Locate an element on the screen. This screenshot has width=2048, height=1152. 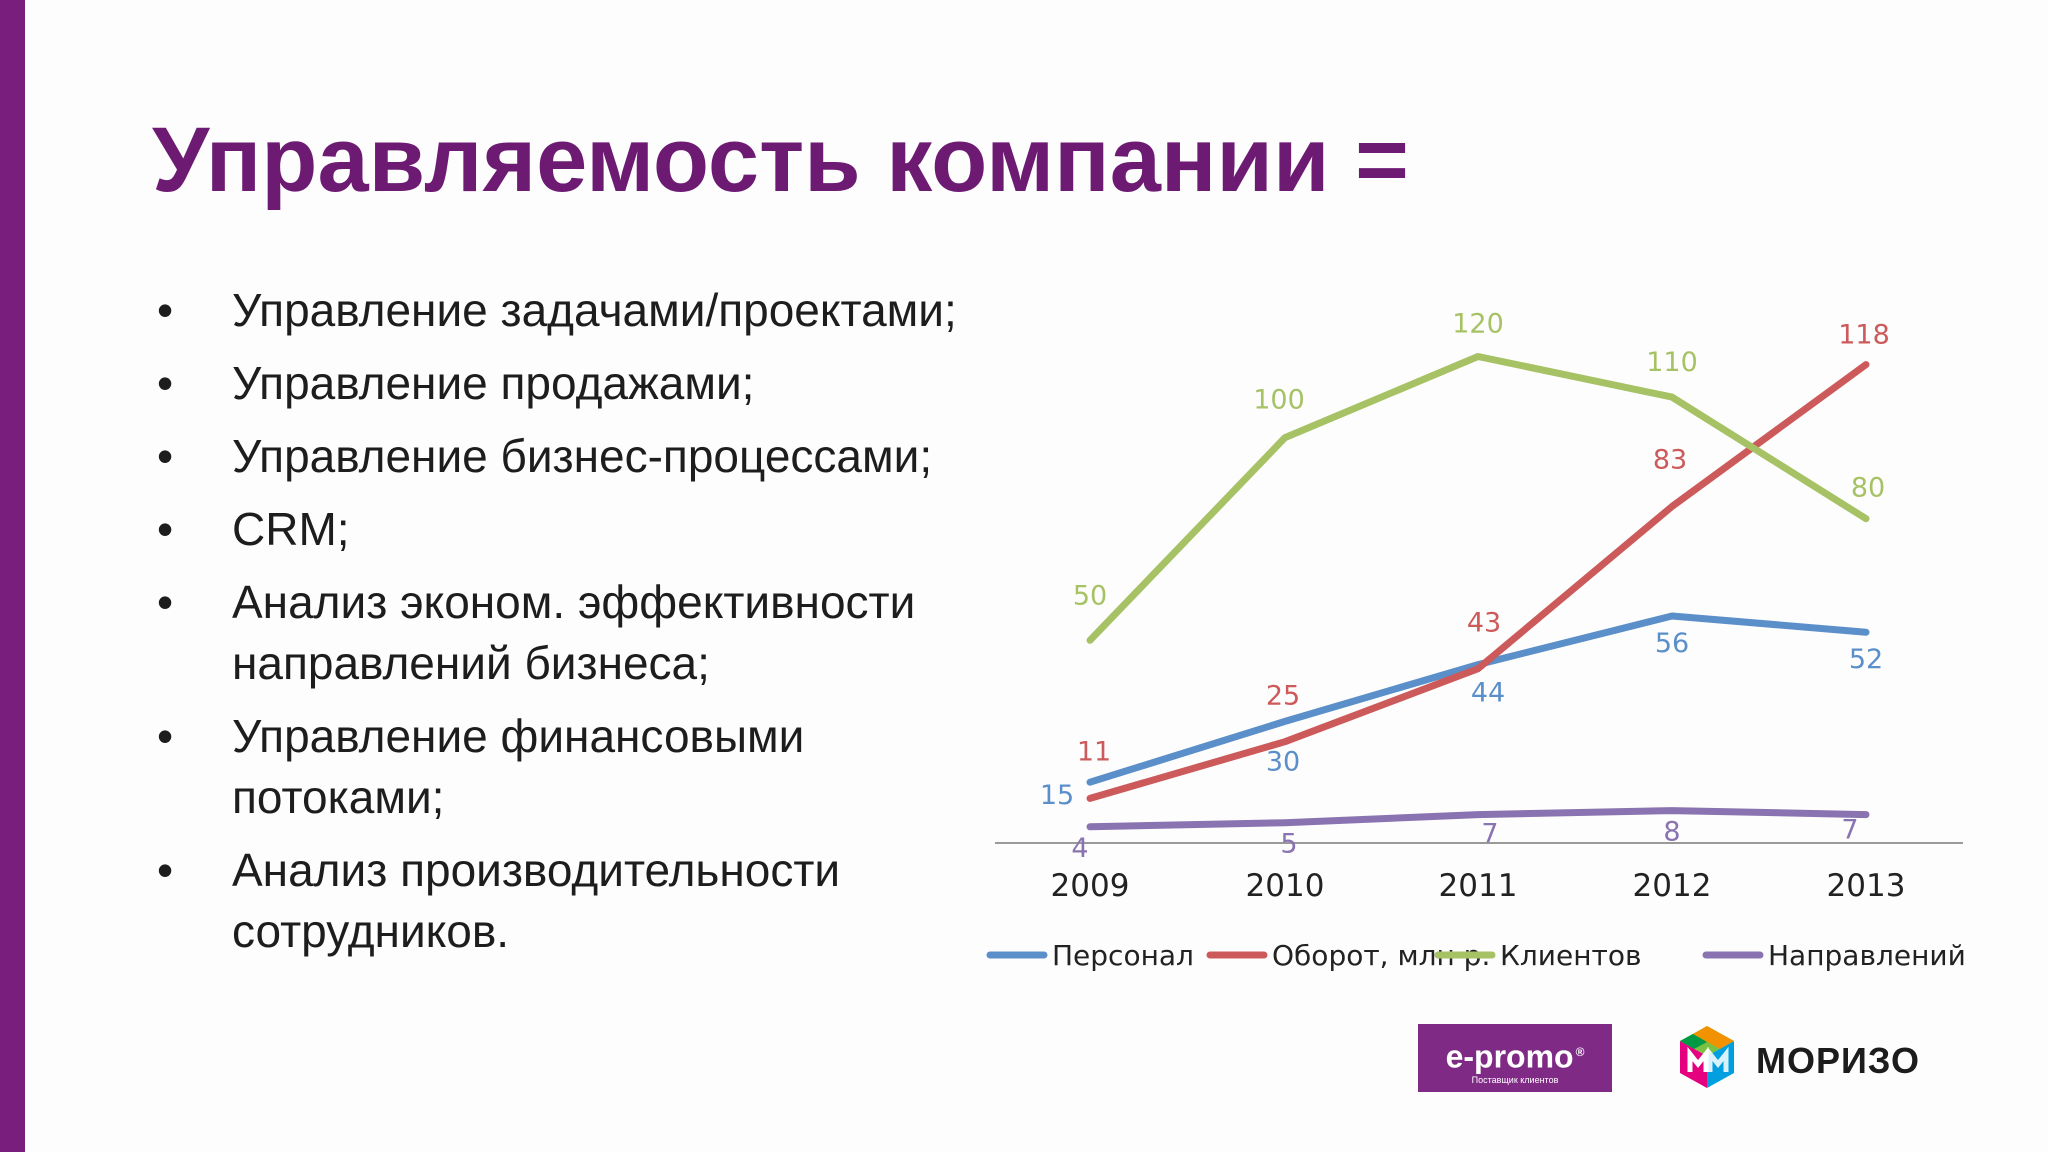
bullet-item: • Анализ производительности сотрудников. is located at coordinates (570, 901).